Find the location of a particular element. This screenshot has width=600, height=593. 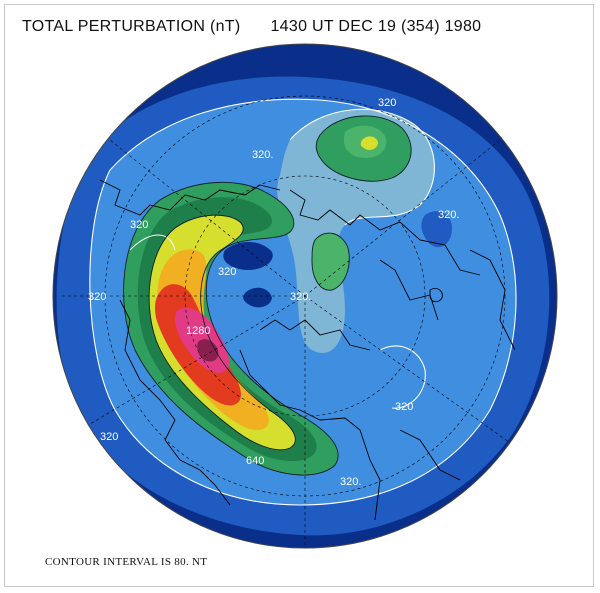

contour-level-5-north is located at coordinates (369, 143).